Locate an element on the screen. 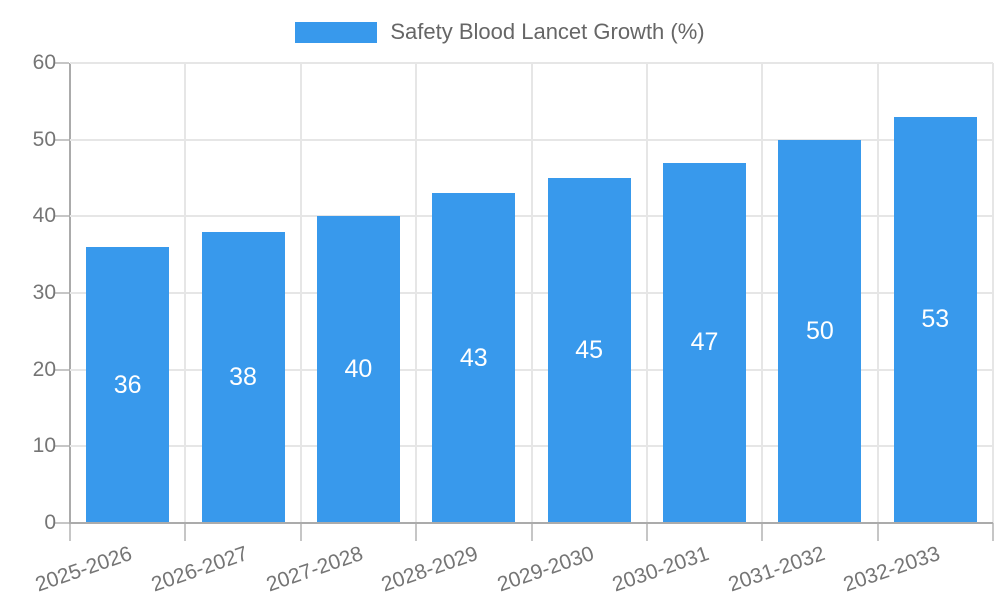 The image size is (1000, 600). y-axis-tick-label: 10 is located at coordinates (44, 446).